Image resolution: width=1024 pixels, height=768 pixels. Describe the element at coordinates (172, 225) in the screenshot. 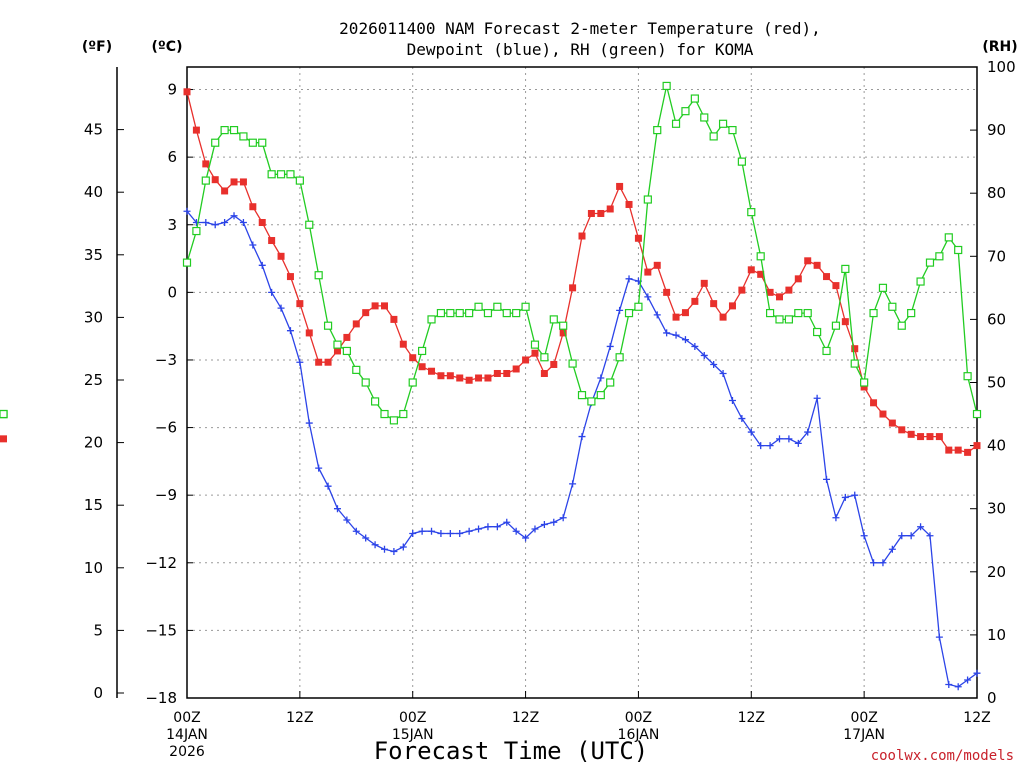

I see `celsius-tick-label: 3` at that location.